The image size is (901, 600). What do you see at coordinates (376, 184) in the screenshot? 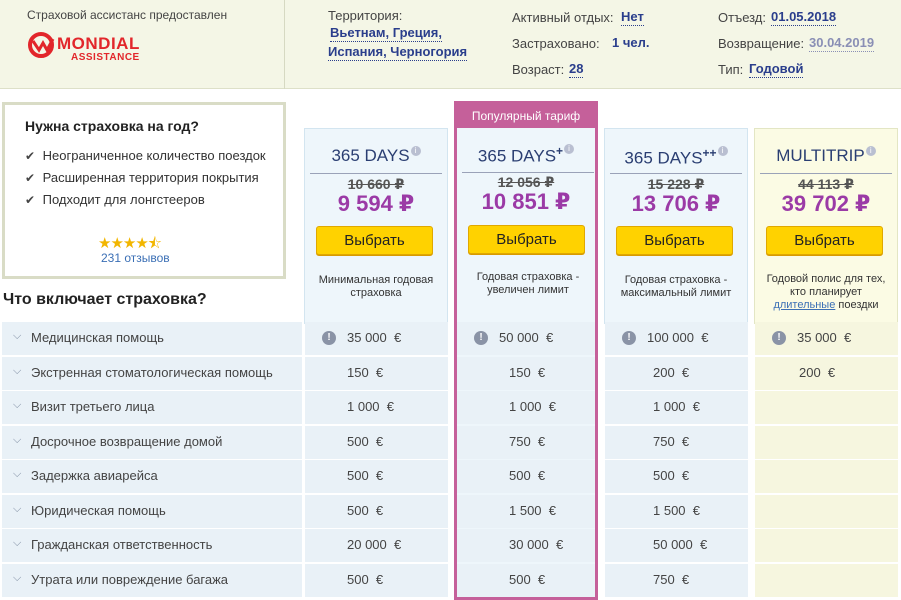
I see `old-price: 10 660 ₽` at bounding box center [376, 184].